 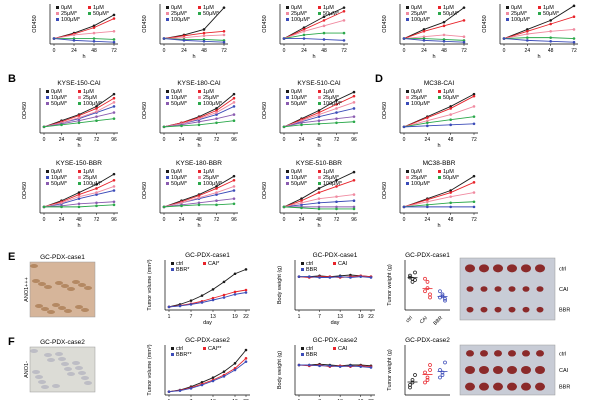 I want to click on x-axis-label: day, so click(x=207, y=323).